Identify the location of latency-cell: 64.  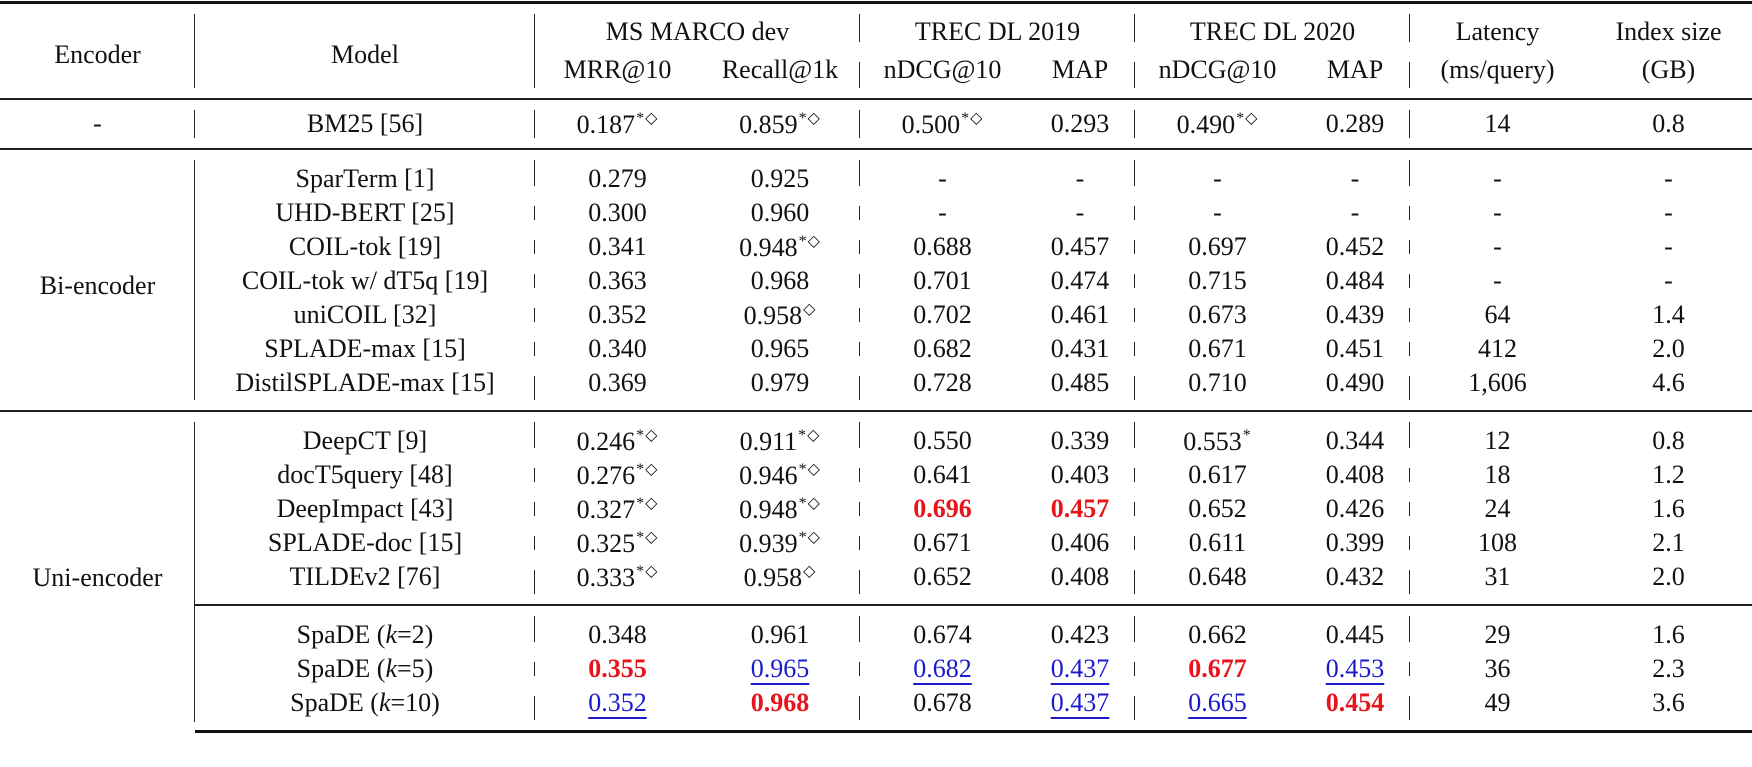
(1497, 314).